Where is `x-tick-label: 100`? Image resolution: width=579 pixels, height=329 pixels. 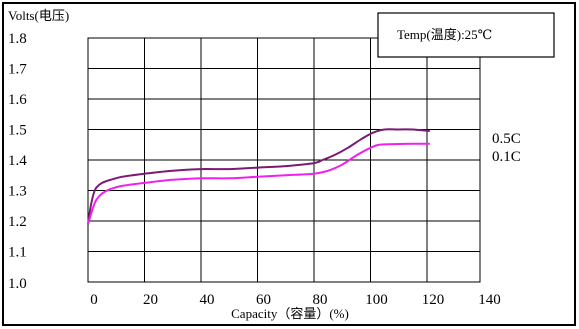 x-tick-label: 100 is located at coordinates (376, 300).